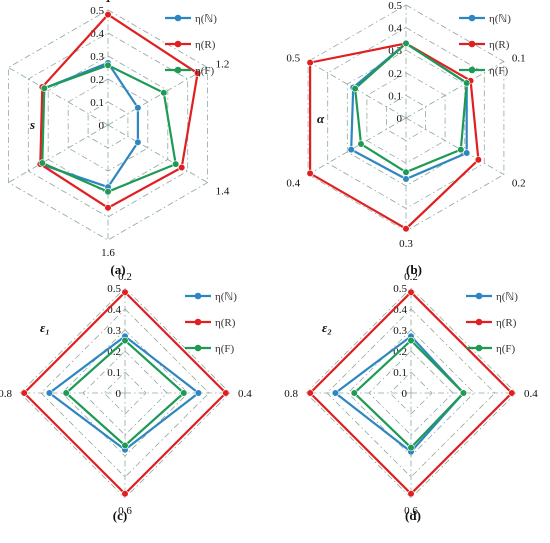  I want to click on axis-category-label: 1.6, so click(108, 253).